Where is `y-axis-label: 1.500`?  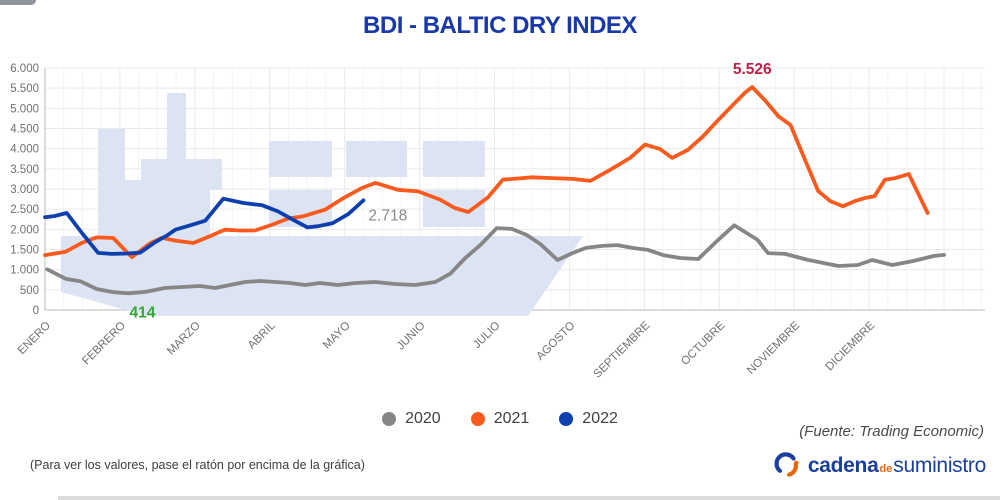 y-axis-label: 1.500 is located at coordinates (24, 251).